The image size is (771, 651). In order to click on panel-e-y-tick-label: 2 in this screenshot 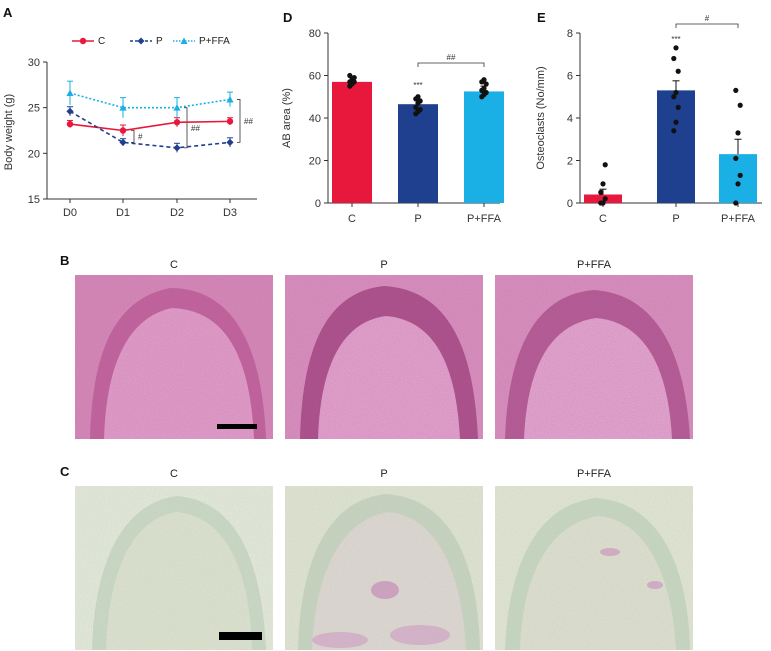, I will do `click(570, 162)`.